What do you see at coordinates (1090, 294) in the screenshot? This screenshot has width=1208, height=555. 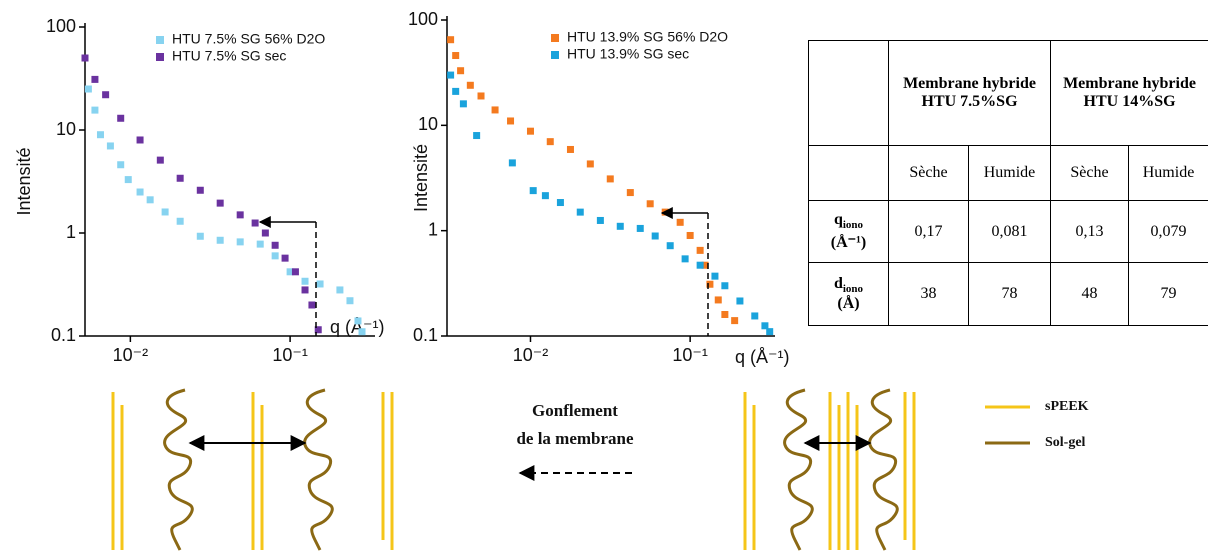 I see `cell: 48` at bounding box center [1090, 294].